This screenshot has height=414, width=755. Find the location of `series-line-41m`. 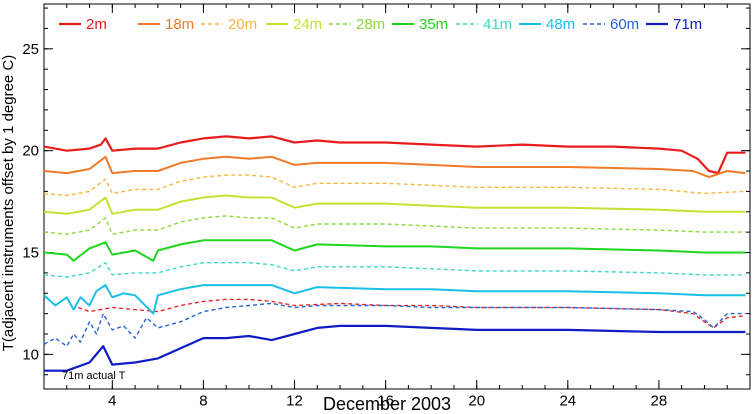

series-line-41m is located at coordinates (394, 270).